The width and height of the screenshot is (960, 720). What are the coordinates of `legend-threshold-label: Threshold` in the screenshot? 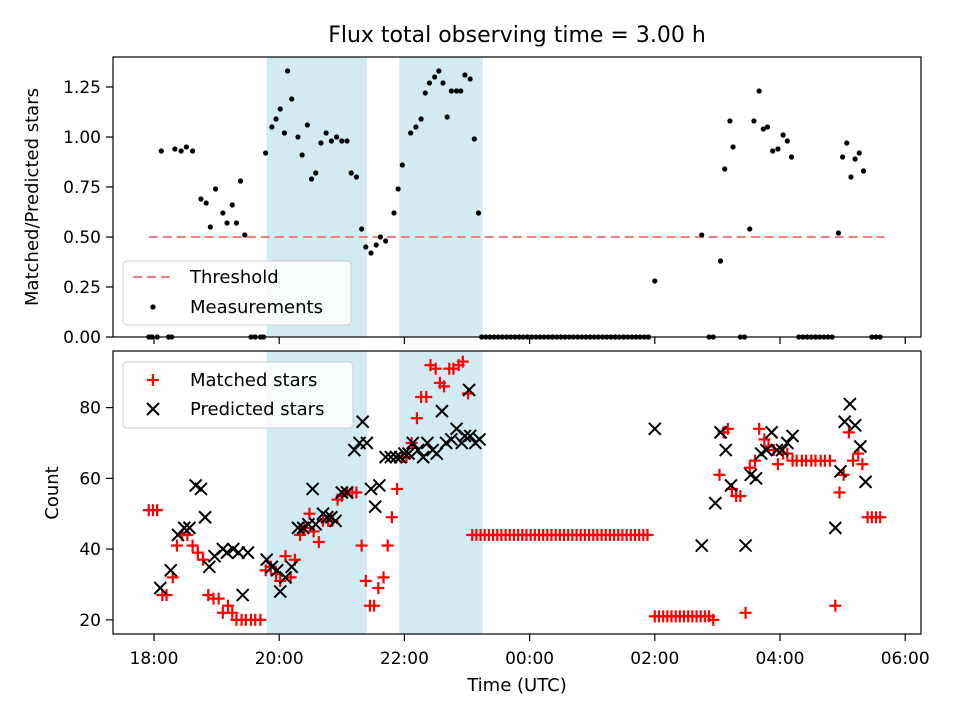 It's located at (234, 277).